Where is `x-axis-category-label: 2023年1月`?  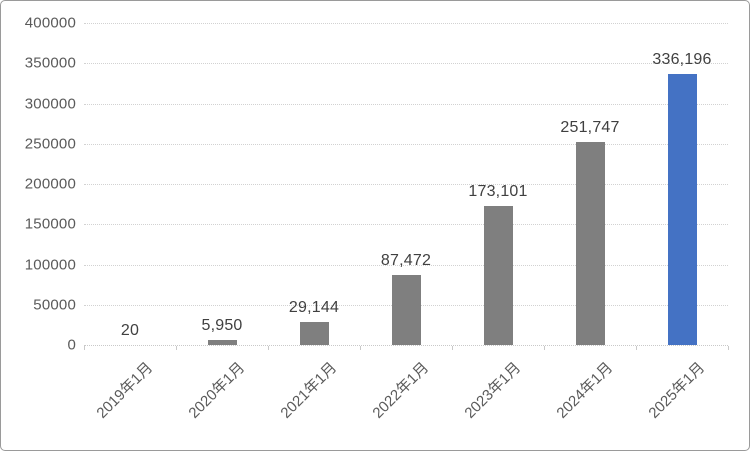 x-axis-category-label: 2023年1月 is located at coordinates (493, 390).